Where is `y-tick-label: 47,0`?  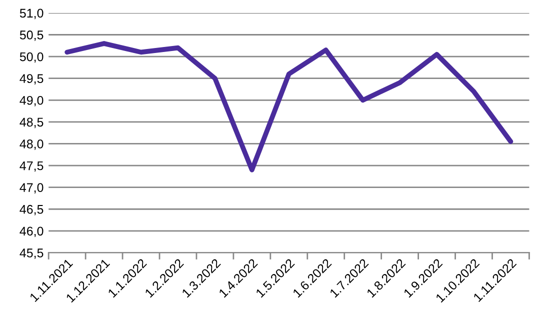 y-tick-label: 47,0 is located at coordinates (32, 188).